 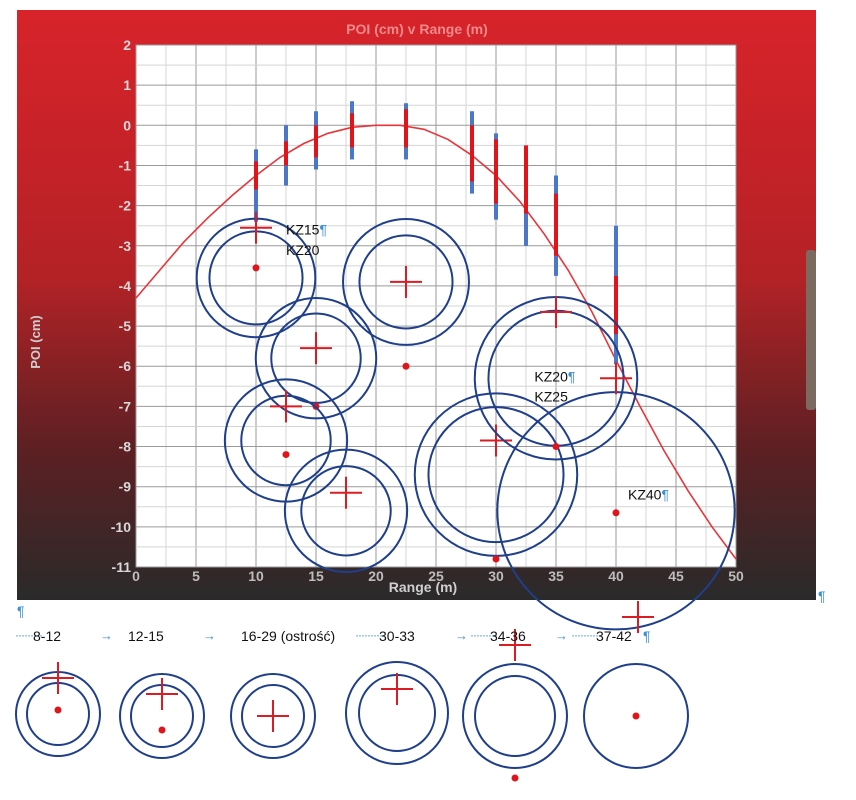 I want to click on x-tick-label: 30, so click(x=496, y=576).